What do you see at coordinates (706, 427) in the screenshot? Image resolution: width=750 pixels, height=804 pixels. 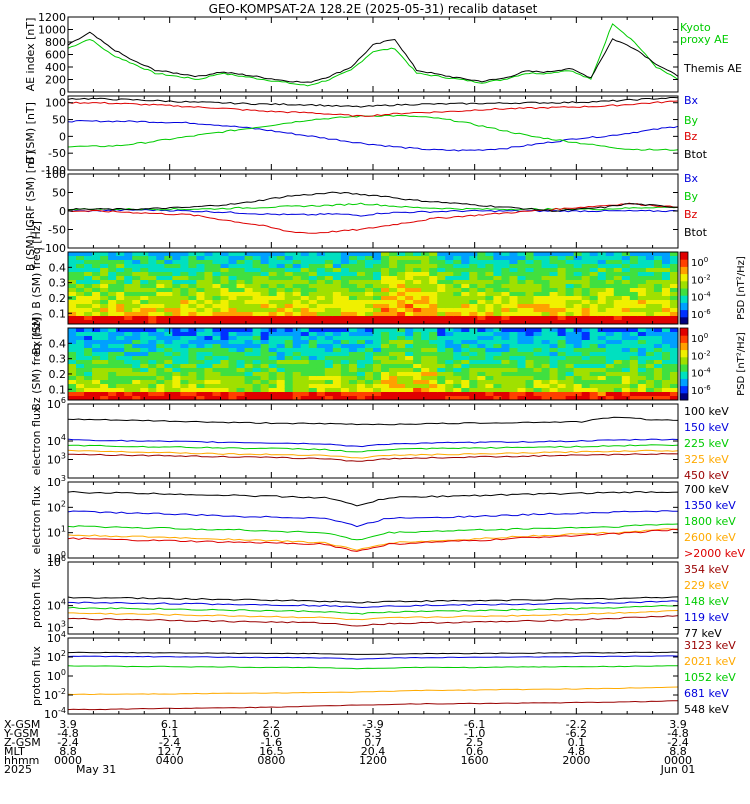 I see `legend-label: 150 keV` at bounding box center [706, 427].